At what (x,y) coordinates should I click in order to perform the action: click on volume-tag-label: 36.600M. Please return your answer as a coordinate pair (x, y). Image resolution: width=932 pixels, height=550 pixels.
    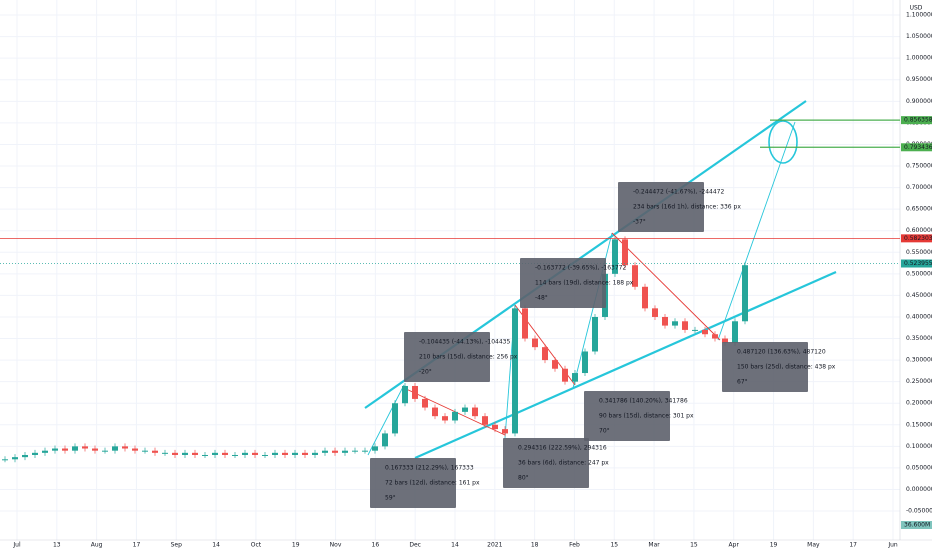
    Looking at the image, I should click on (917, 525).